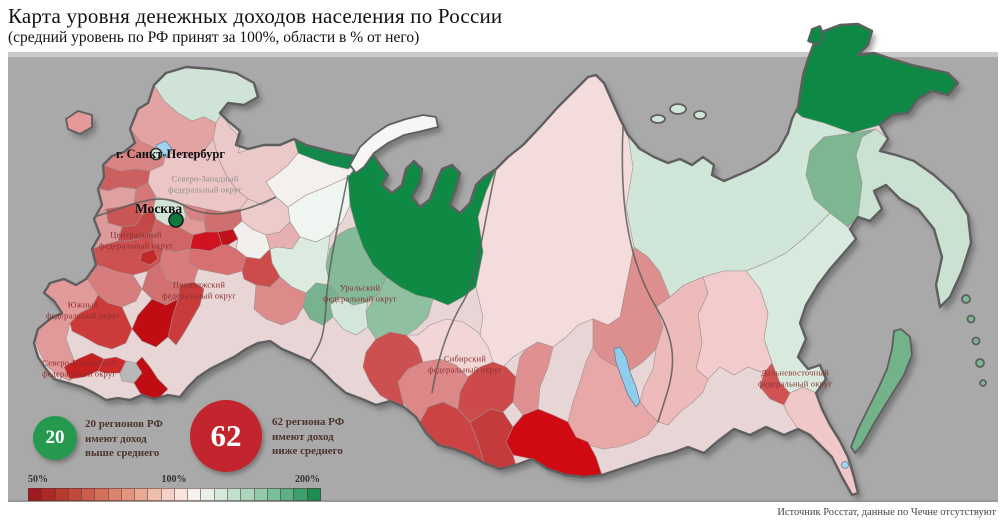  I want to click on regions-below-count: 62, so click(226, 435).